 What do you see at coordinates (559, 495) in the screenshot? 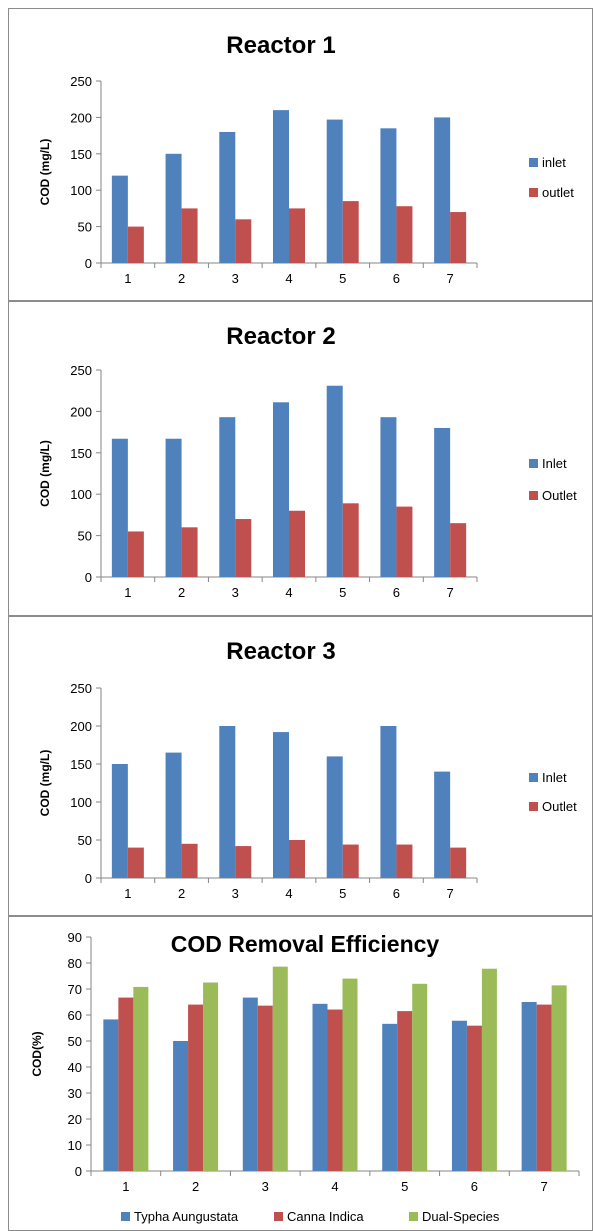
I see `legend-label-outlet: Outlet` at bounding box center [559, 495].